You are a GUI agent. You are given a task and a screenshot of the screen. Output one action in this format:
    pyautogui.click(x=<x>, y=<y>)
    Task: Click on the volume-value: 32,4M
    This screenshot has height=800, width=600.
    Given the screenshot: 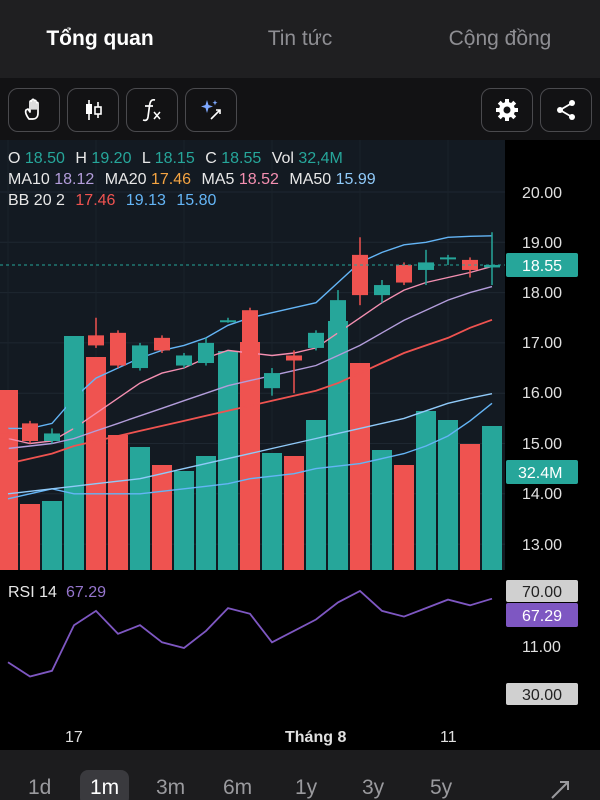 What is the action you would take?
    pyautogui.click(x=320, y=158)
    